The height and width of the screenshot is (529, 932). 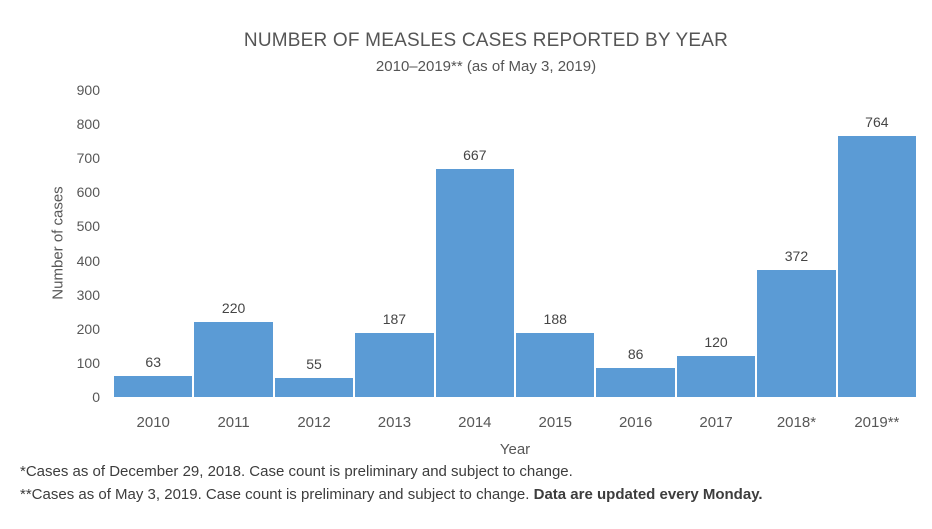 I want to click on bar-slot-2013: 187, so click(x=394, y=243).